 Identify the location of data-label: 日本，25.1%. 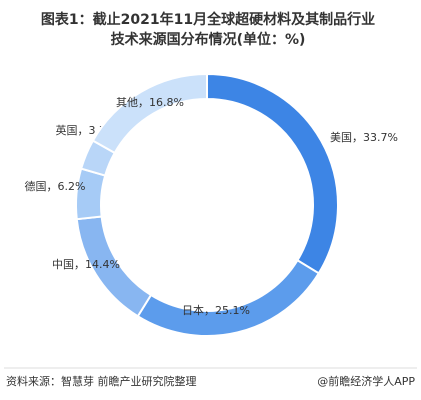
(216, 310).